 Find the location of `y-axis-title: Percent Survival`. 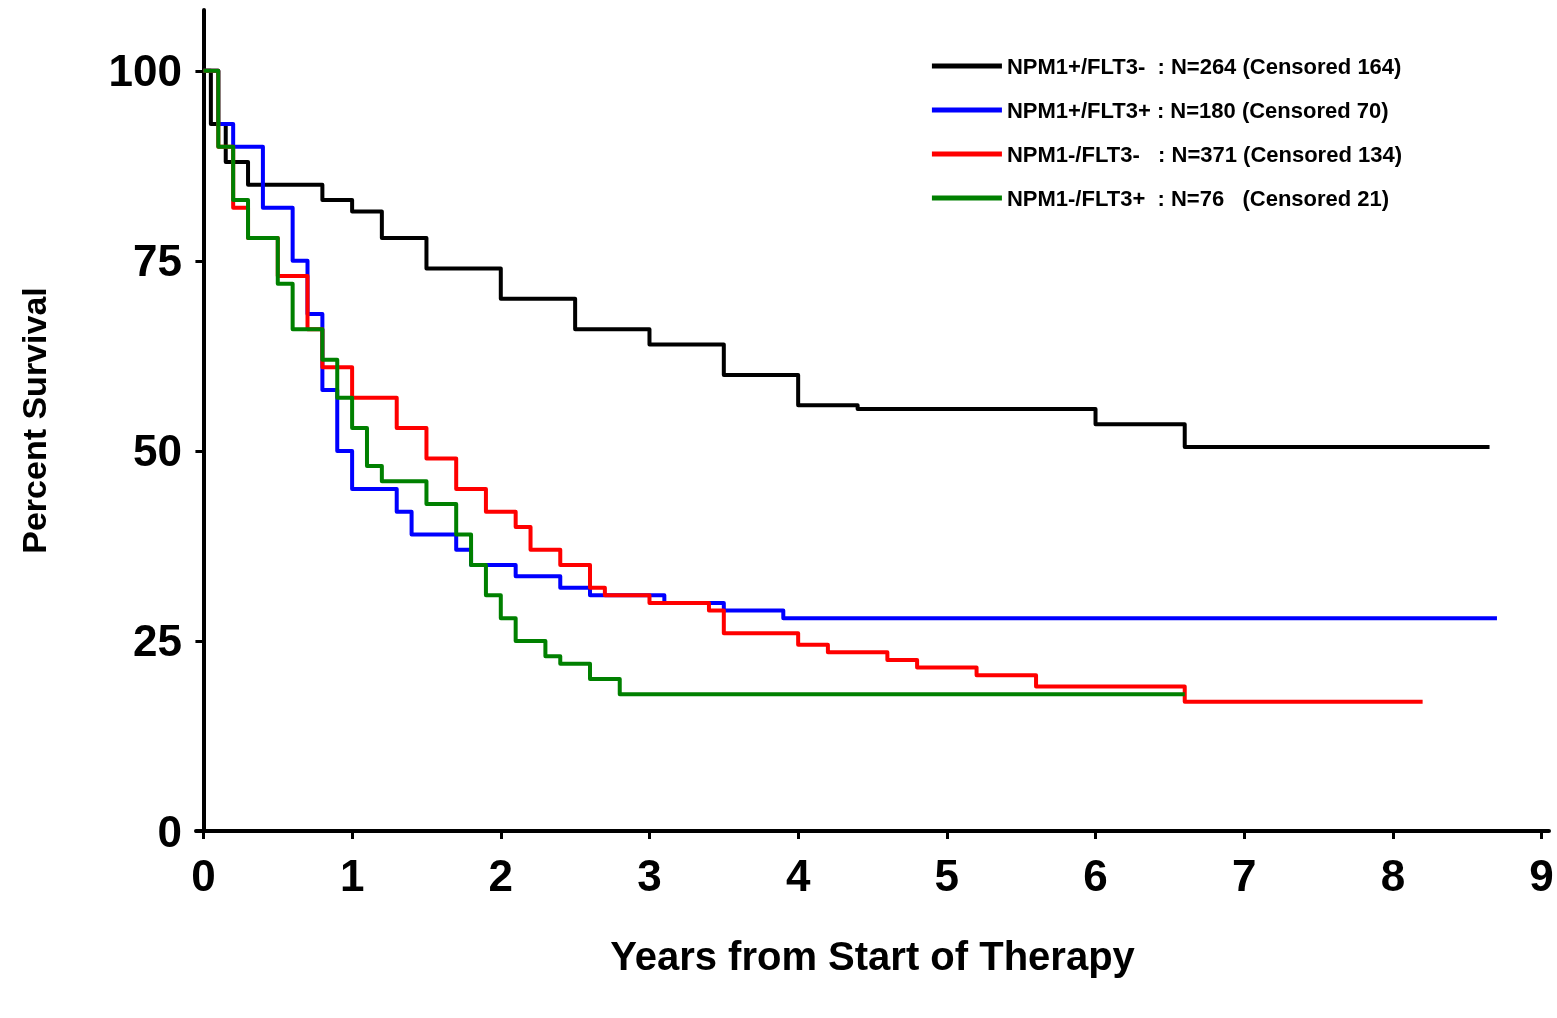

y-axis-title: Percent Survival is located at coordinates (34, 420).